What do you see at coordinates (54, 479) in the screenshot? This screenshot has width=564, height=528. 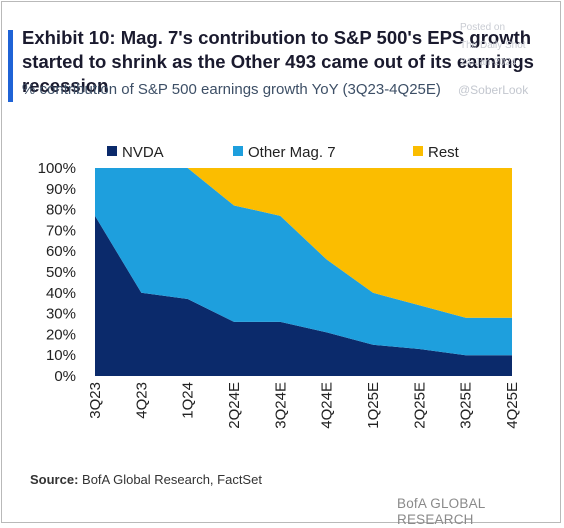 I see `source-label: Source:` at bounding box center [54, 479].